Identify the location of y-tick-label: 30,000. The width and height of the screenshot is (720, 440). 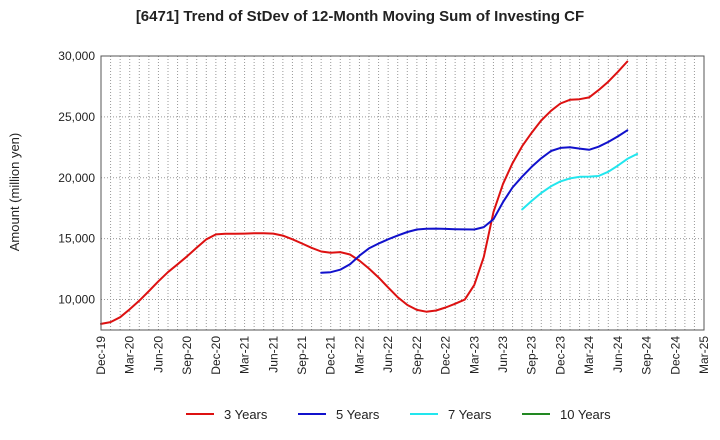
(76, 56).